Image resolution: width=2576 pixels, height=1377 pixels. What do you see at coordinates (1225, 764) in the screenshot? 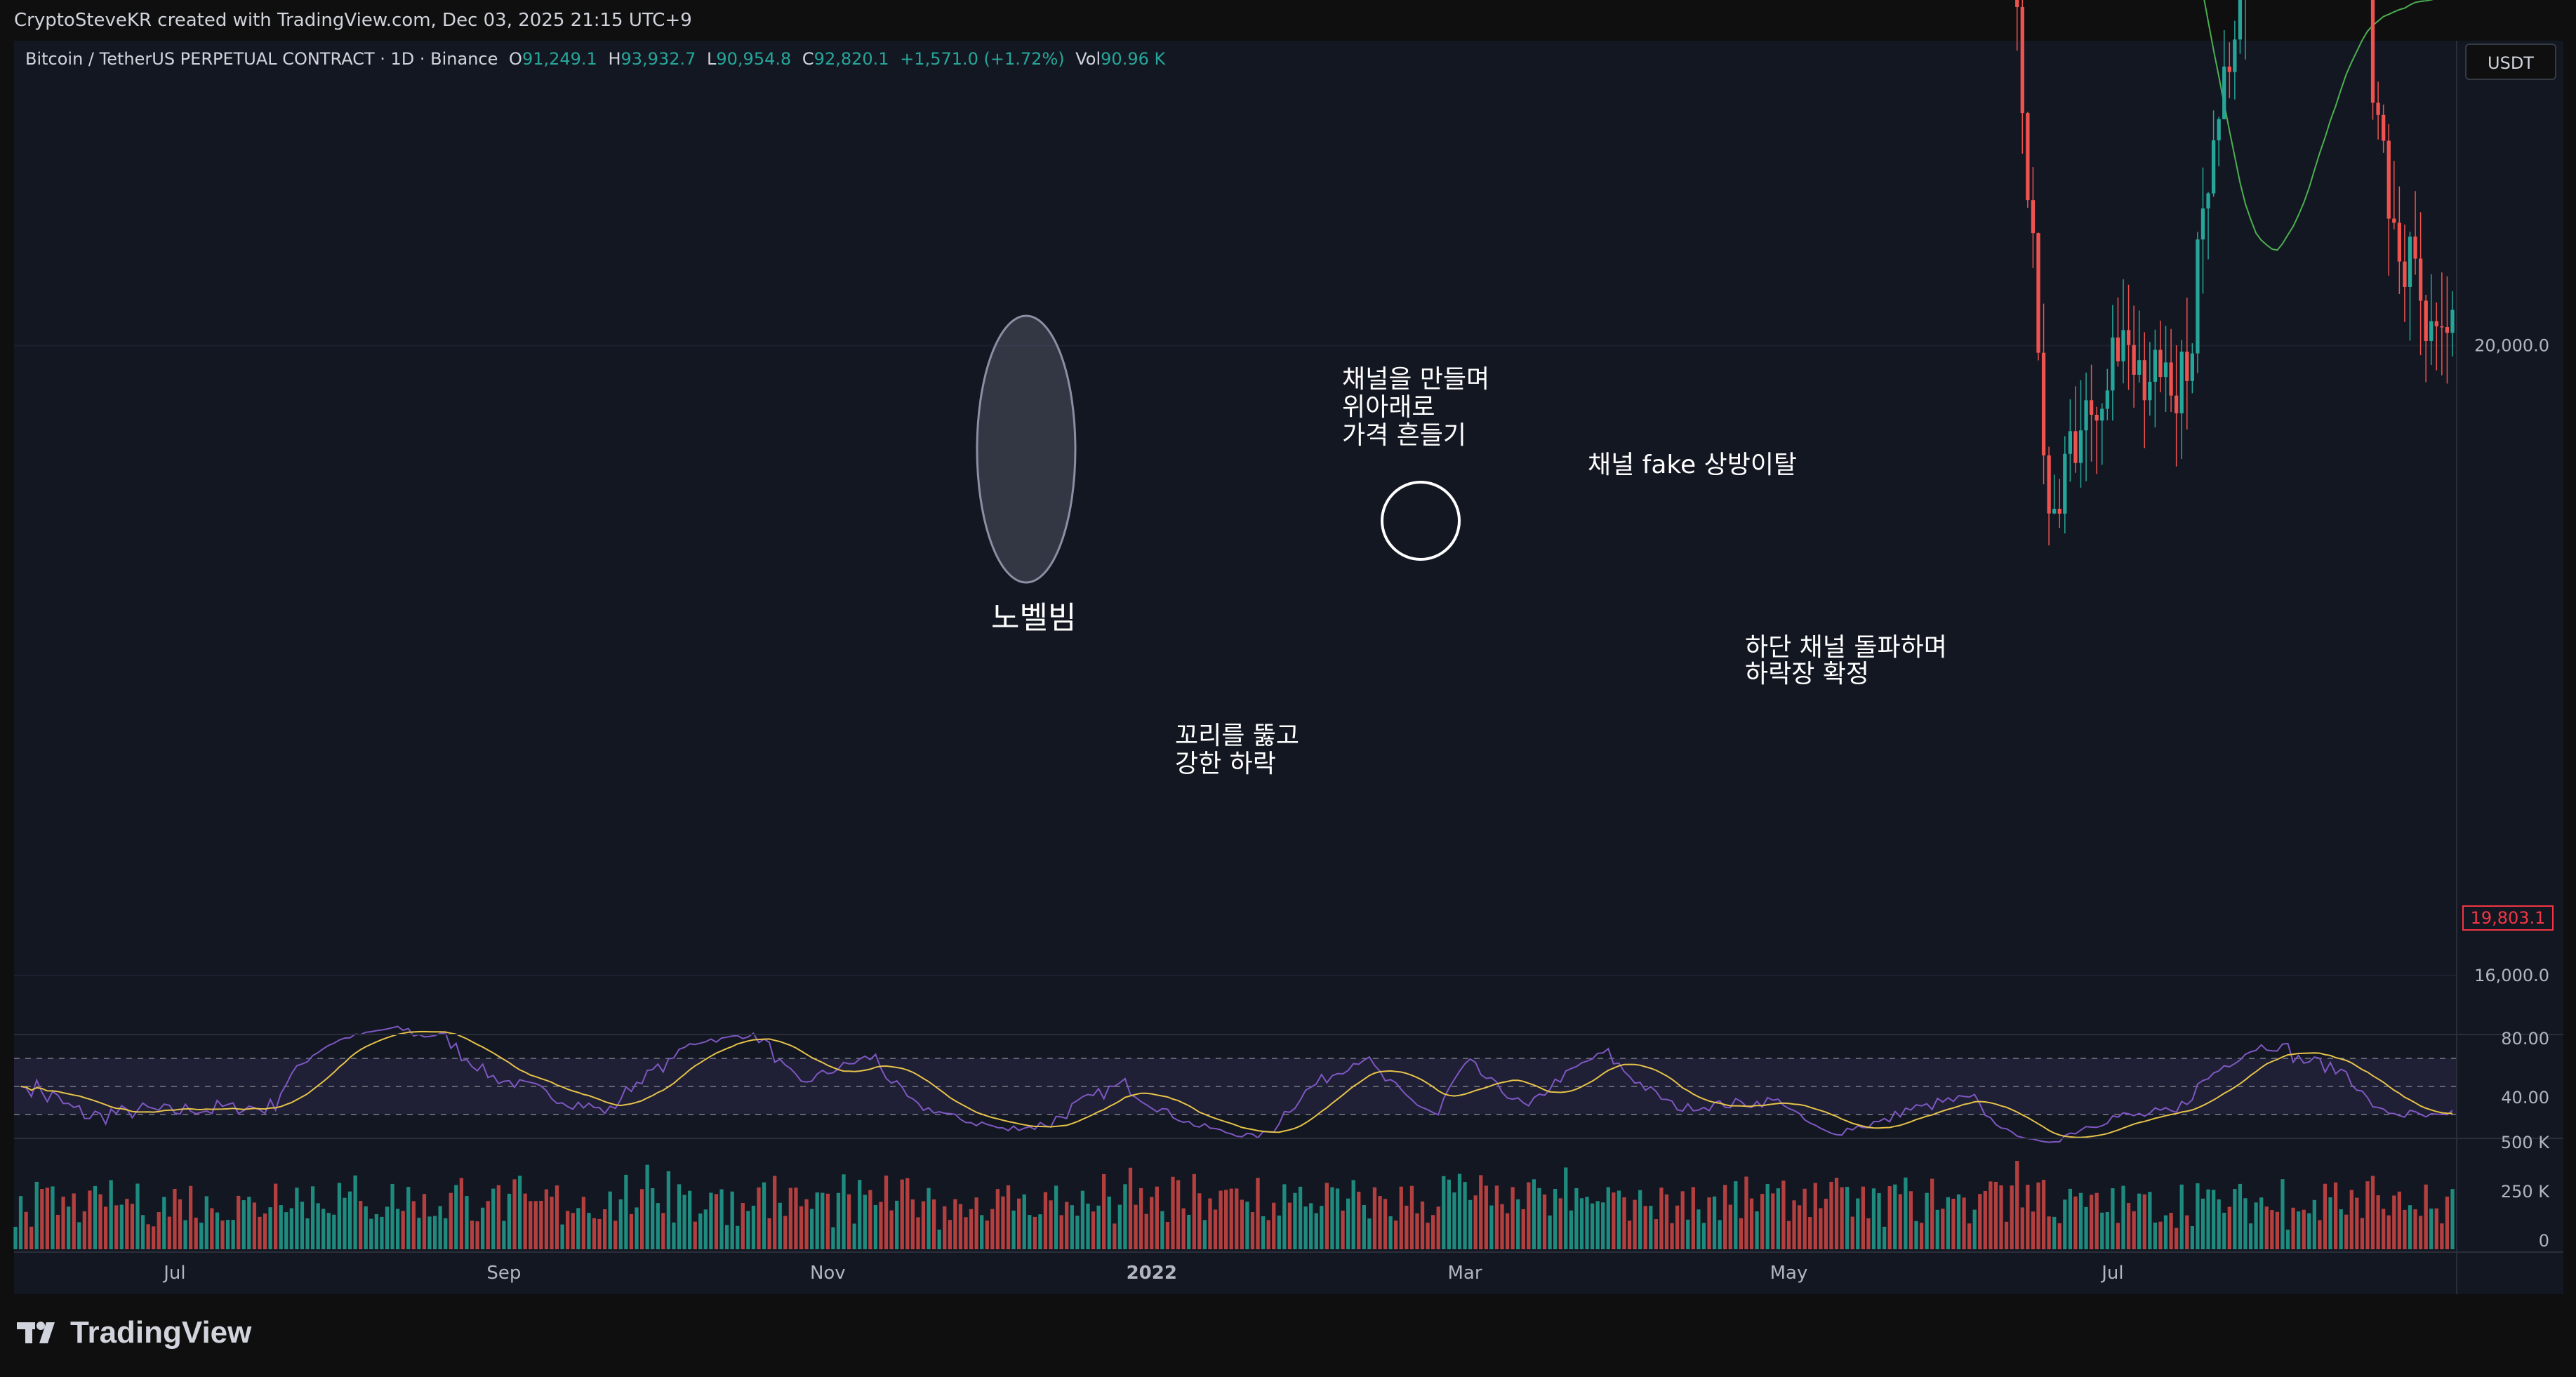
I see `annotation-tail-2: 강한 하락` at bounding box center [1225, 764].